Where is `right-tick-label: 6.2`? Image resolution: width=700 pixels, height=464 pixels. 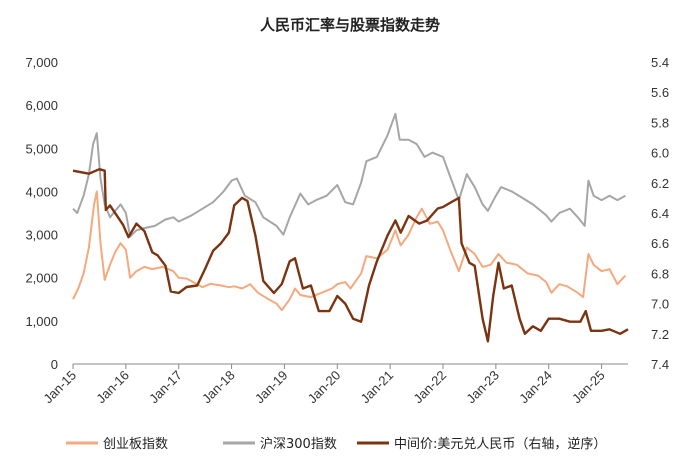 right-tick-label: 6.2 is located at coordinates (660, 183).